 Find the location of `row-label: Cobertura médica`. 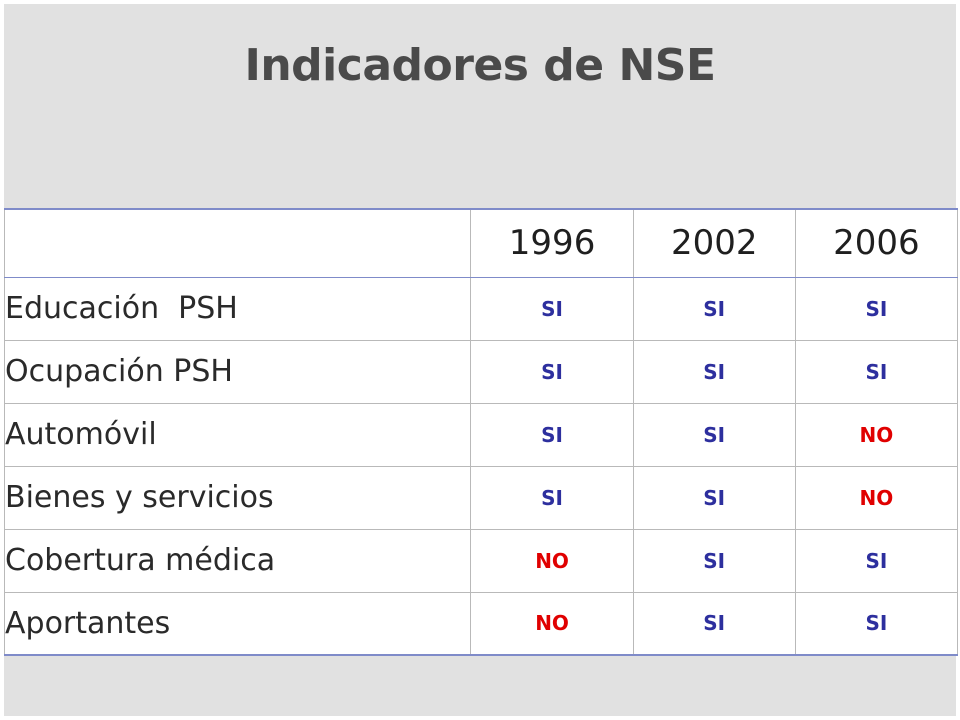

row-label: Cobertura médica is located at coordinates (237, 560).